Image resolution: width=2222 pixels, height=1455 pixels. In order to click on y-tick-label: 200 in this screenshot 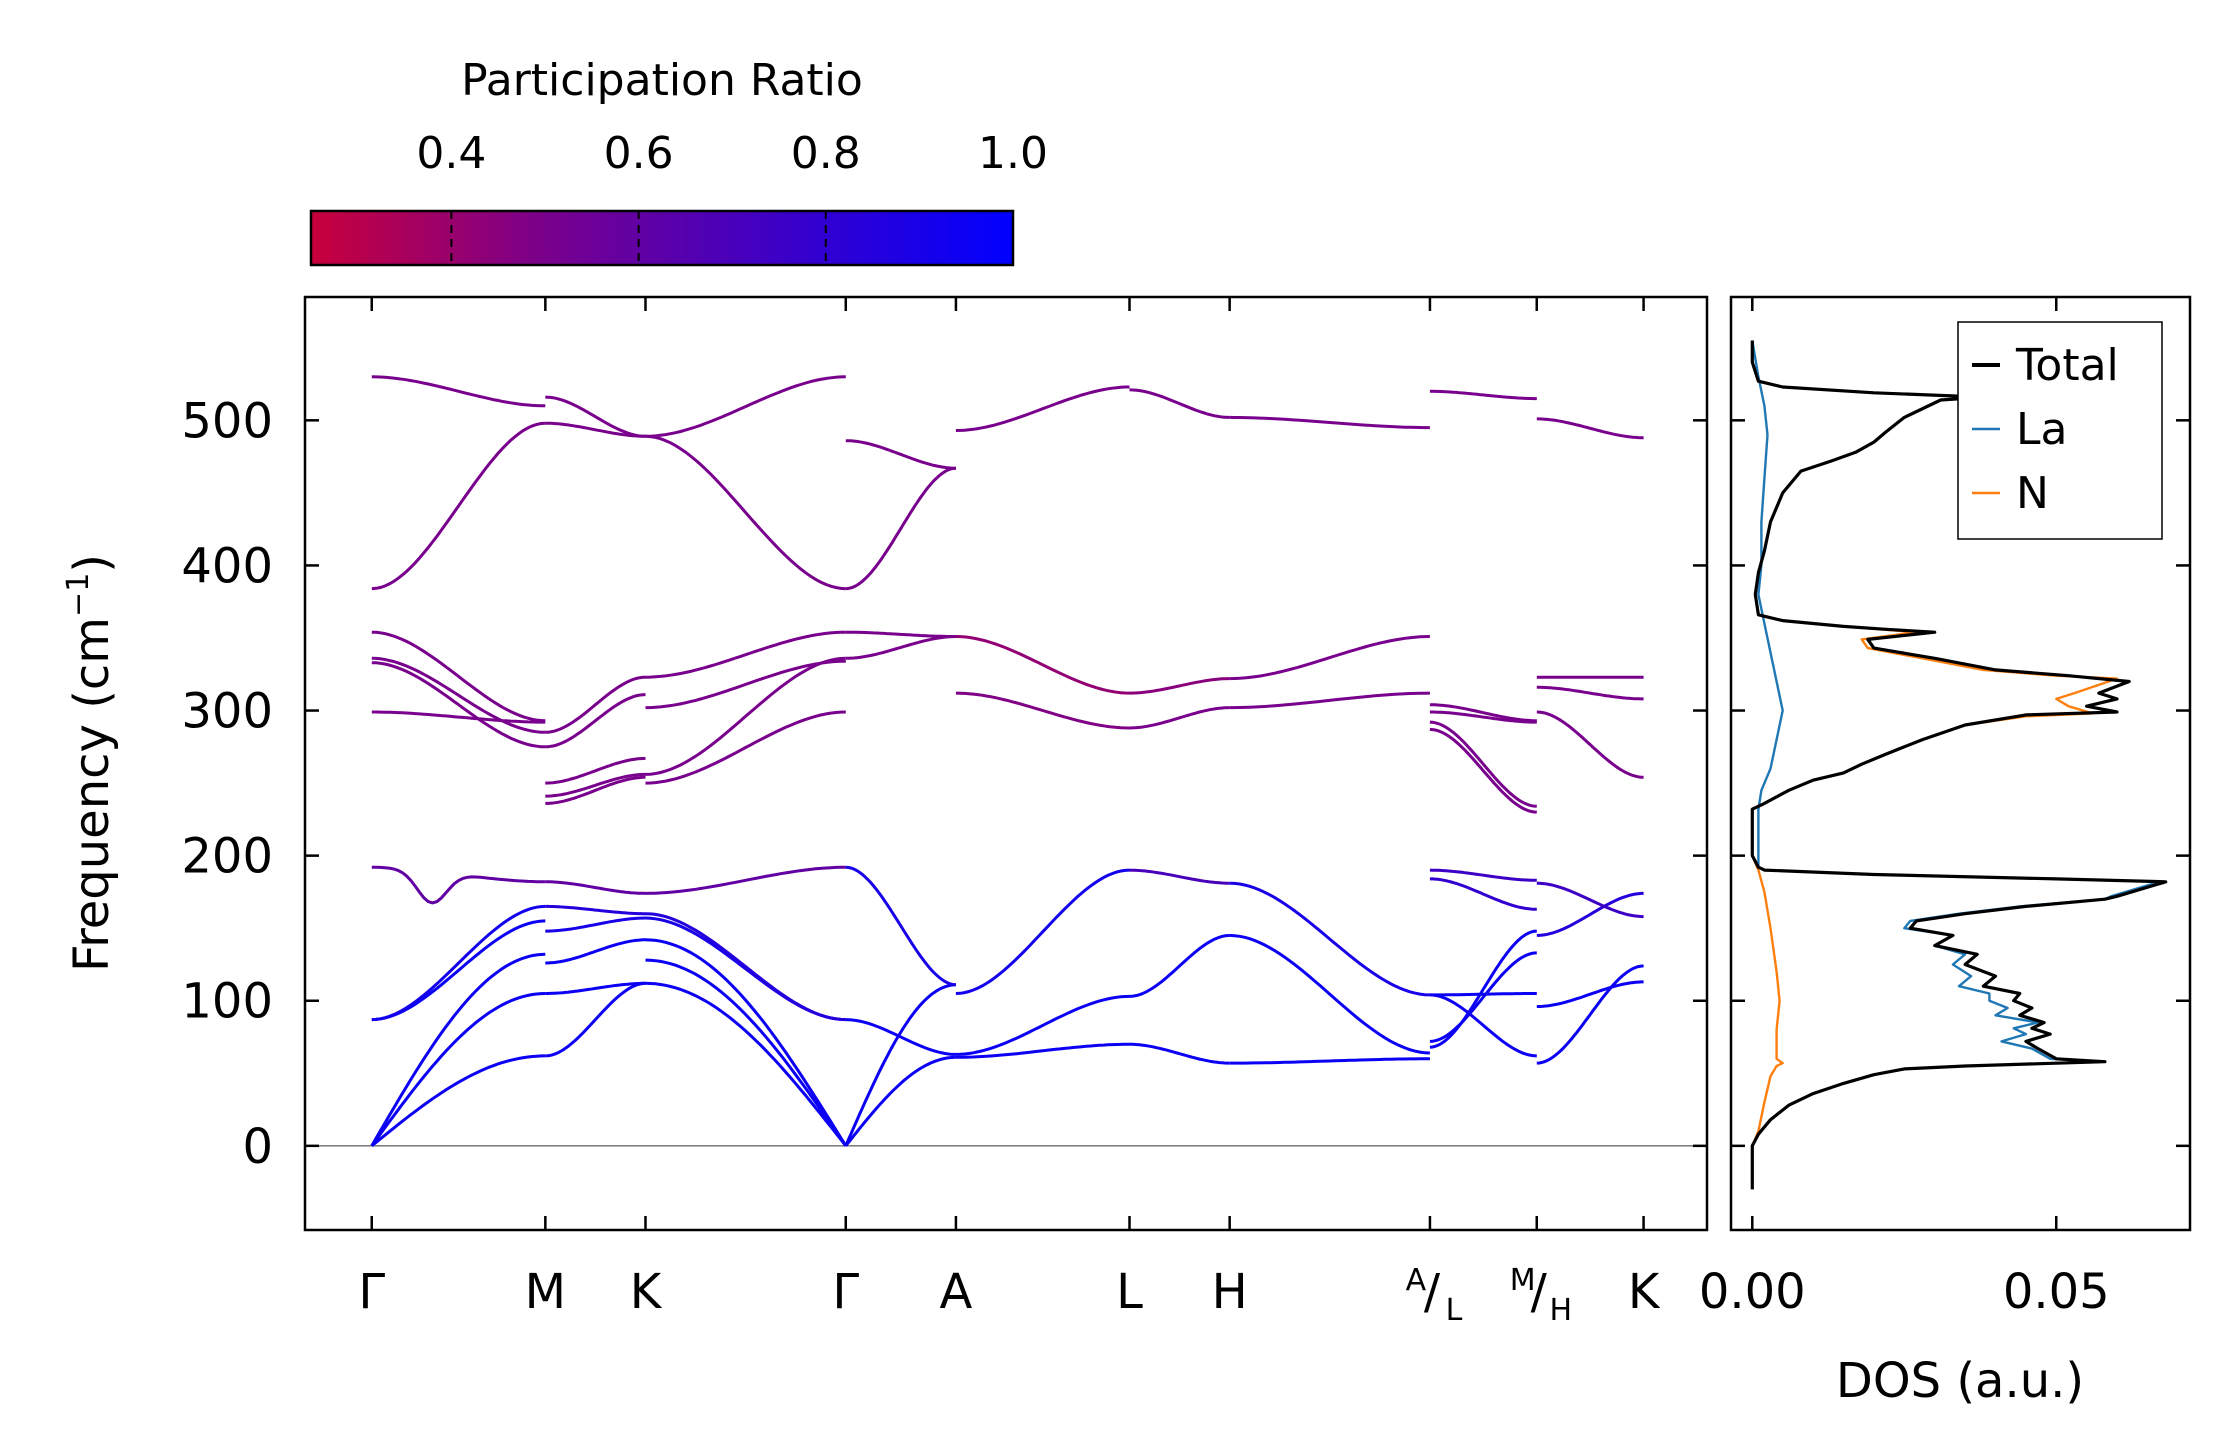, I will do `click(227, 857)`.